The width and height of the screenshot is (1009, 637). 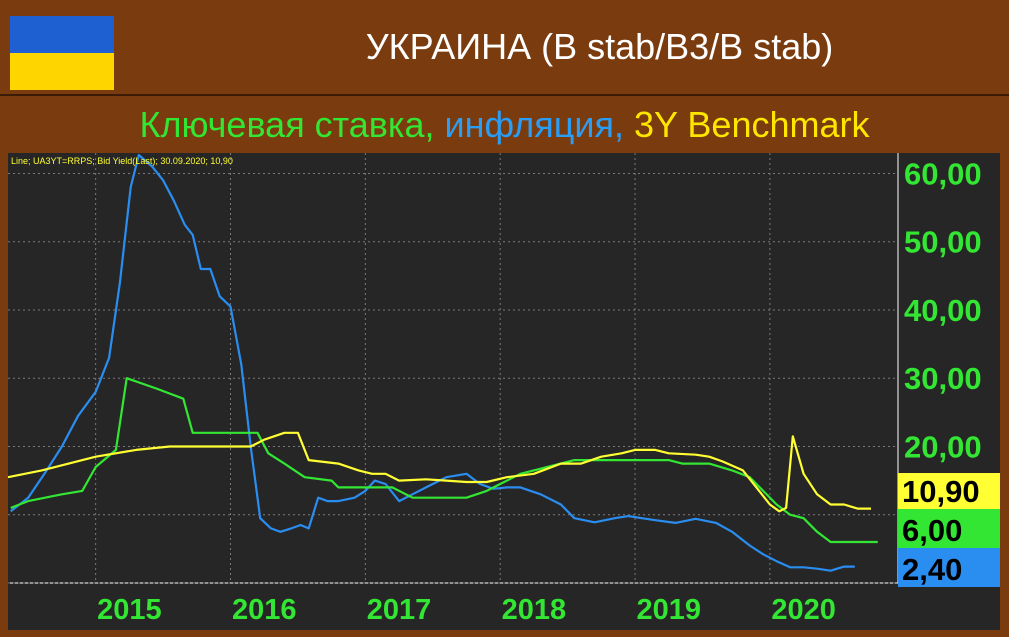 I want to click on x-axis-area, so click(x=504, y=606).